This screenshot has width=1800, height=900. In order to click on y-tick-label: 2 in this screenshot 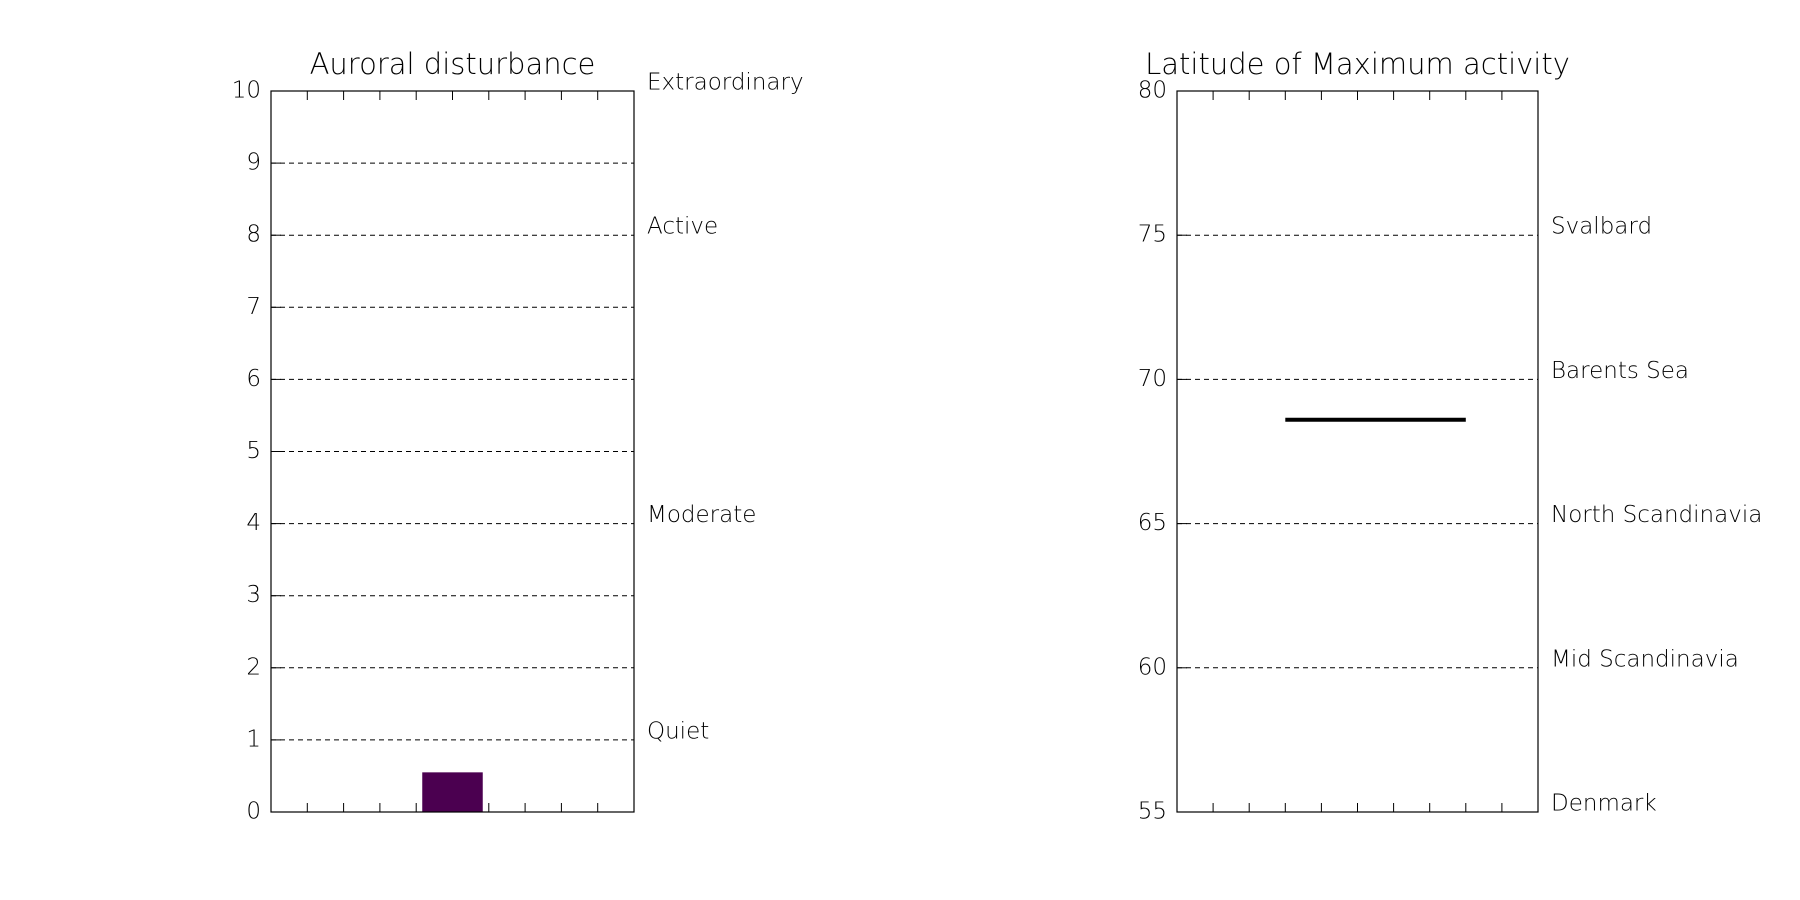, I will do `click(253, 667)`.